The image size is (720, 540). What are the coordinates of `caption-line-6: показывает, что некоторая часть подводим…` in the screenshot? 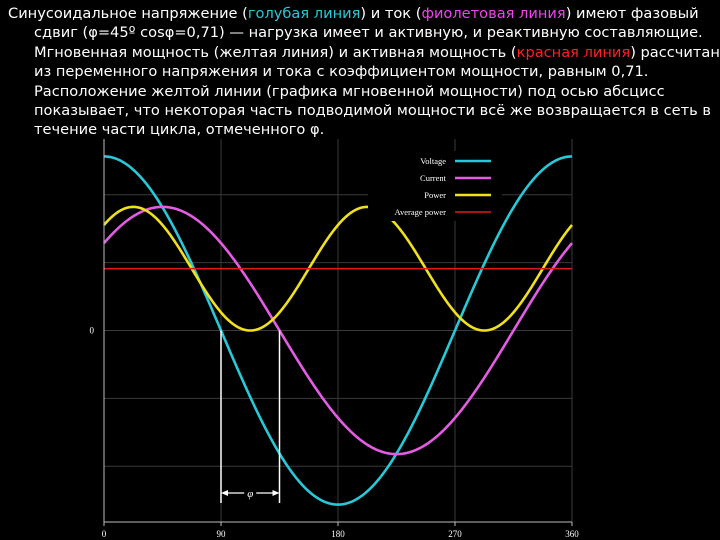 It's located at (372, 111).